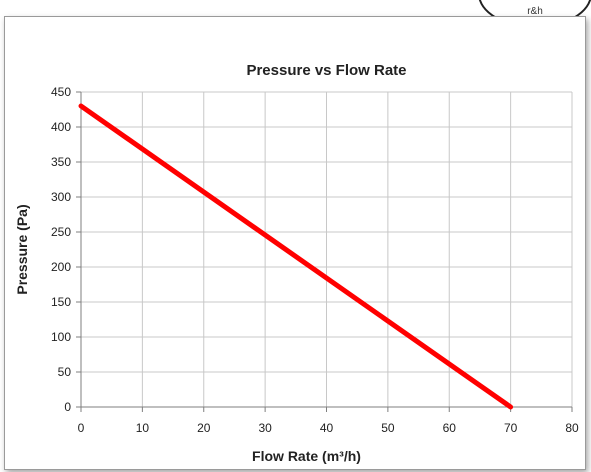 This screenshot has height=472, width=591. What do you see at coordinates (61, 197) in the screenshot?
I see `y-tick-label: 300` at bounding box center [61, 197].